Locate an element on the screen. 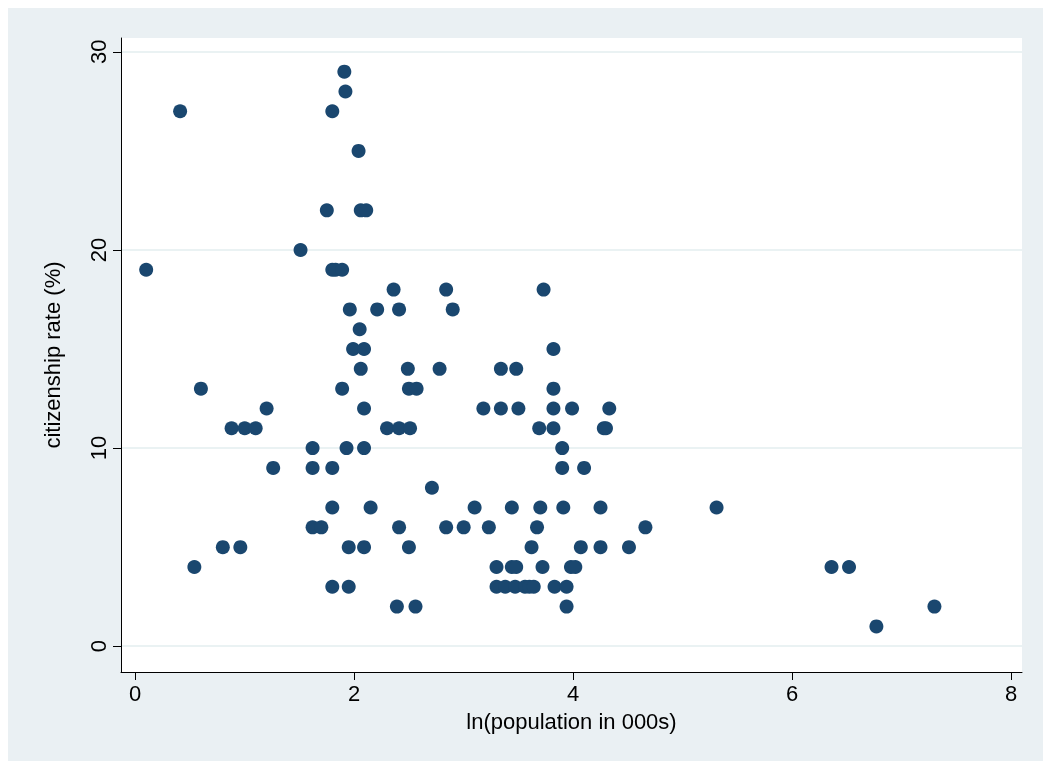 The image size is (1051, 769). x-tick-label: 0 is located at coordinates (135, 693).